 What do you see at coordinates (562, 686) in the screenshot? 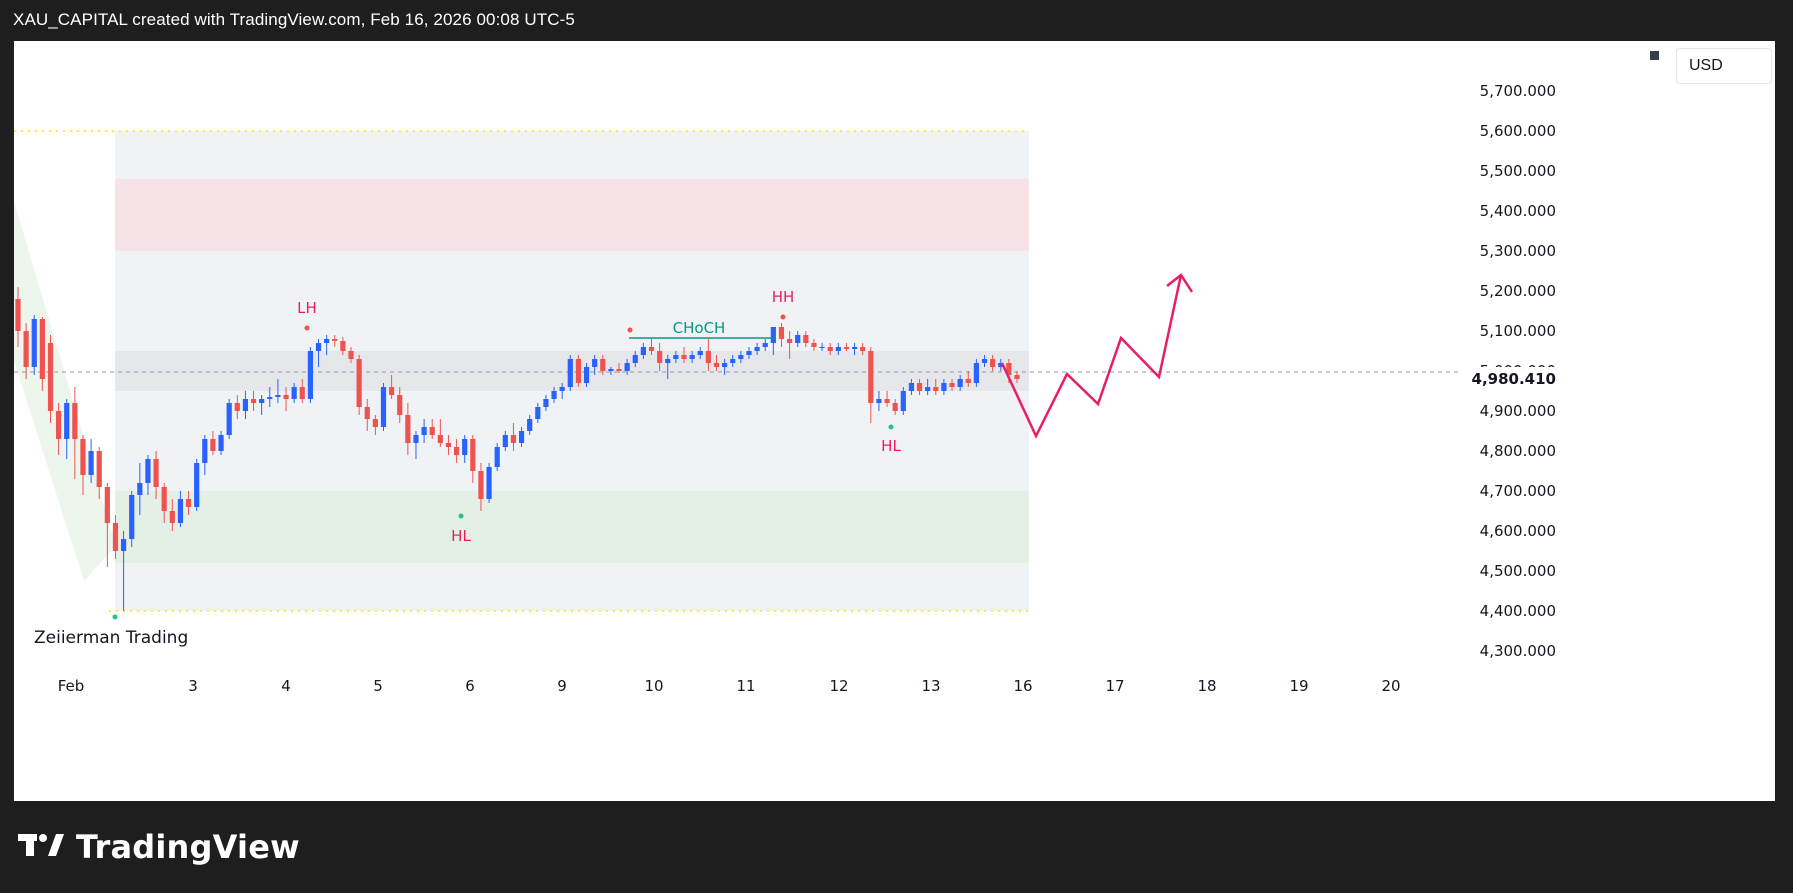
I see `time-tick: 9` at bounding box center [562, 686].